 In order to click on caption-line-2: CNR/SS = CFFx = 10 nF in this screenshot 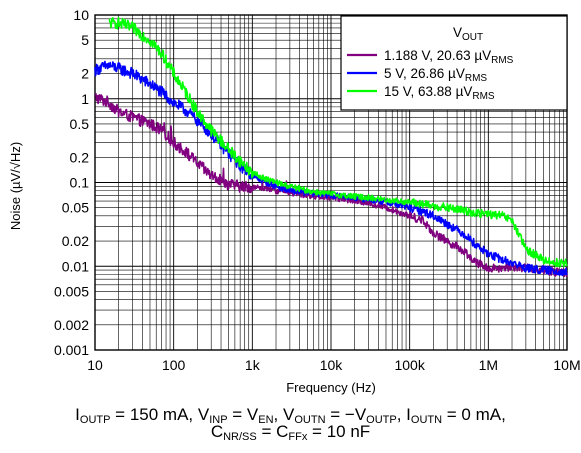, I will do `click(290, 432)`.